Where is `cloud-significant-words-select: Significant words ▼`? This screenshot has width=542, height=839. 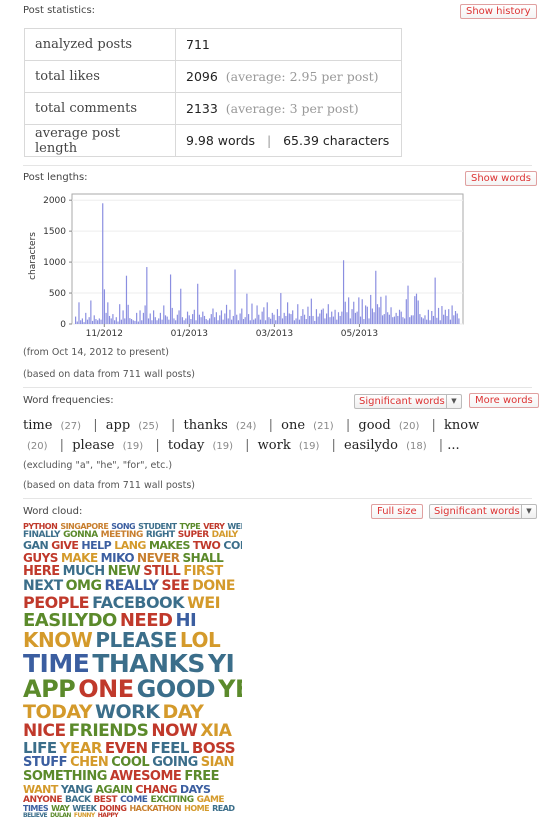 cloud-significant-words-select: Significant words ▼ is located at coordinates (483, 511).